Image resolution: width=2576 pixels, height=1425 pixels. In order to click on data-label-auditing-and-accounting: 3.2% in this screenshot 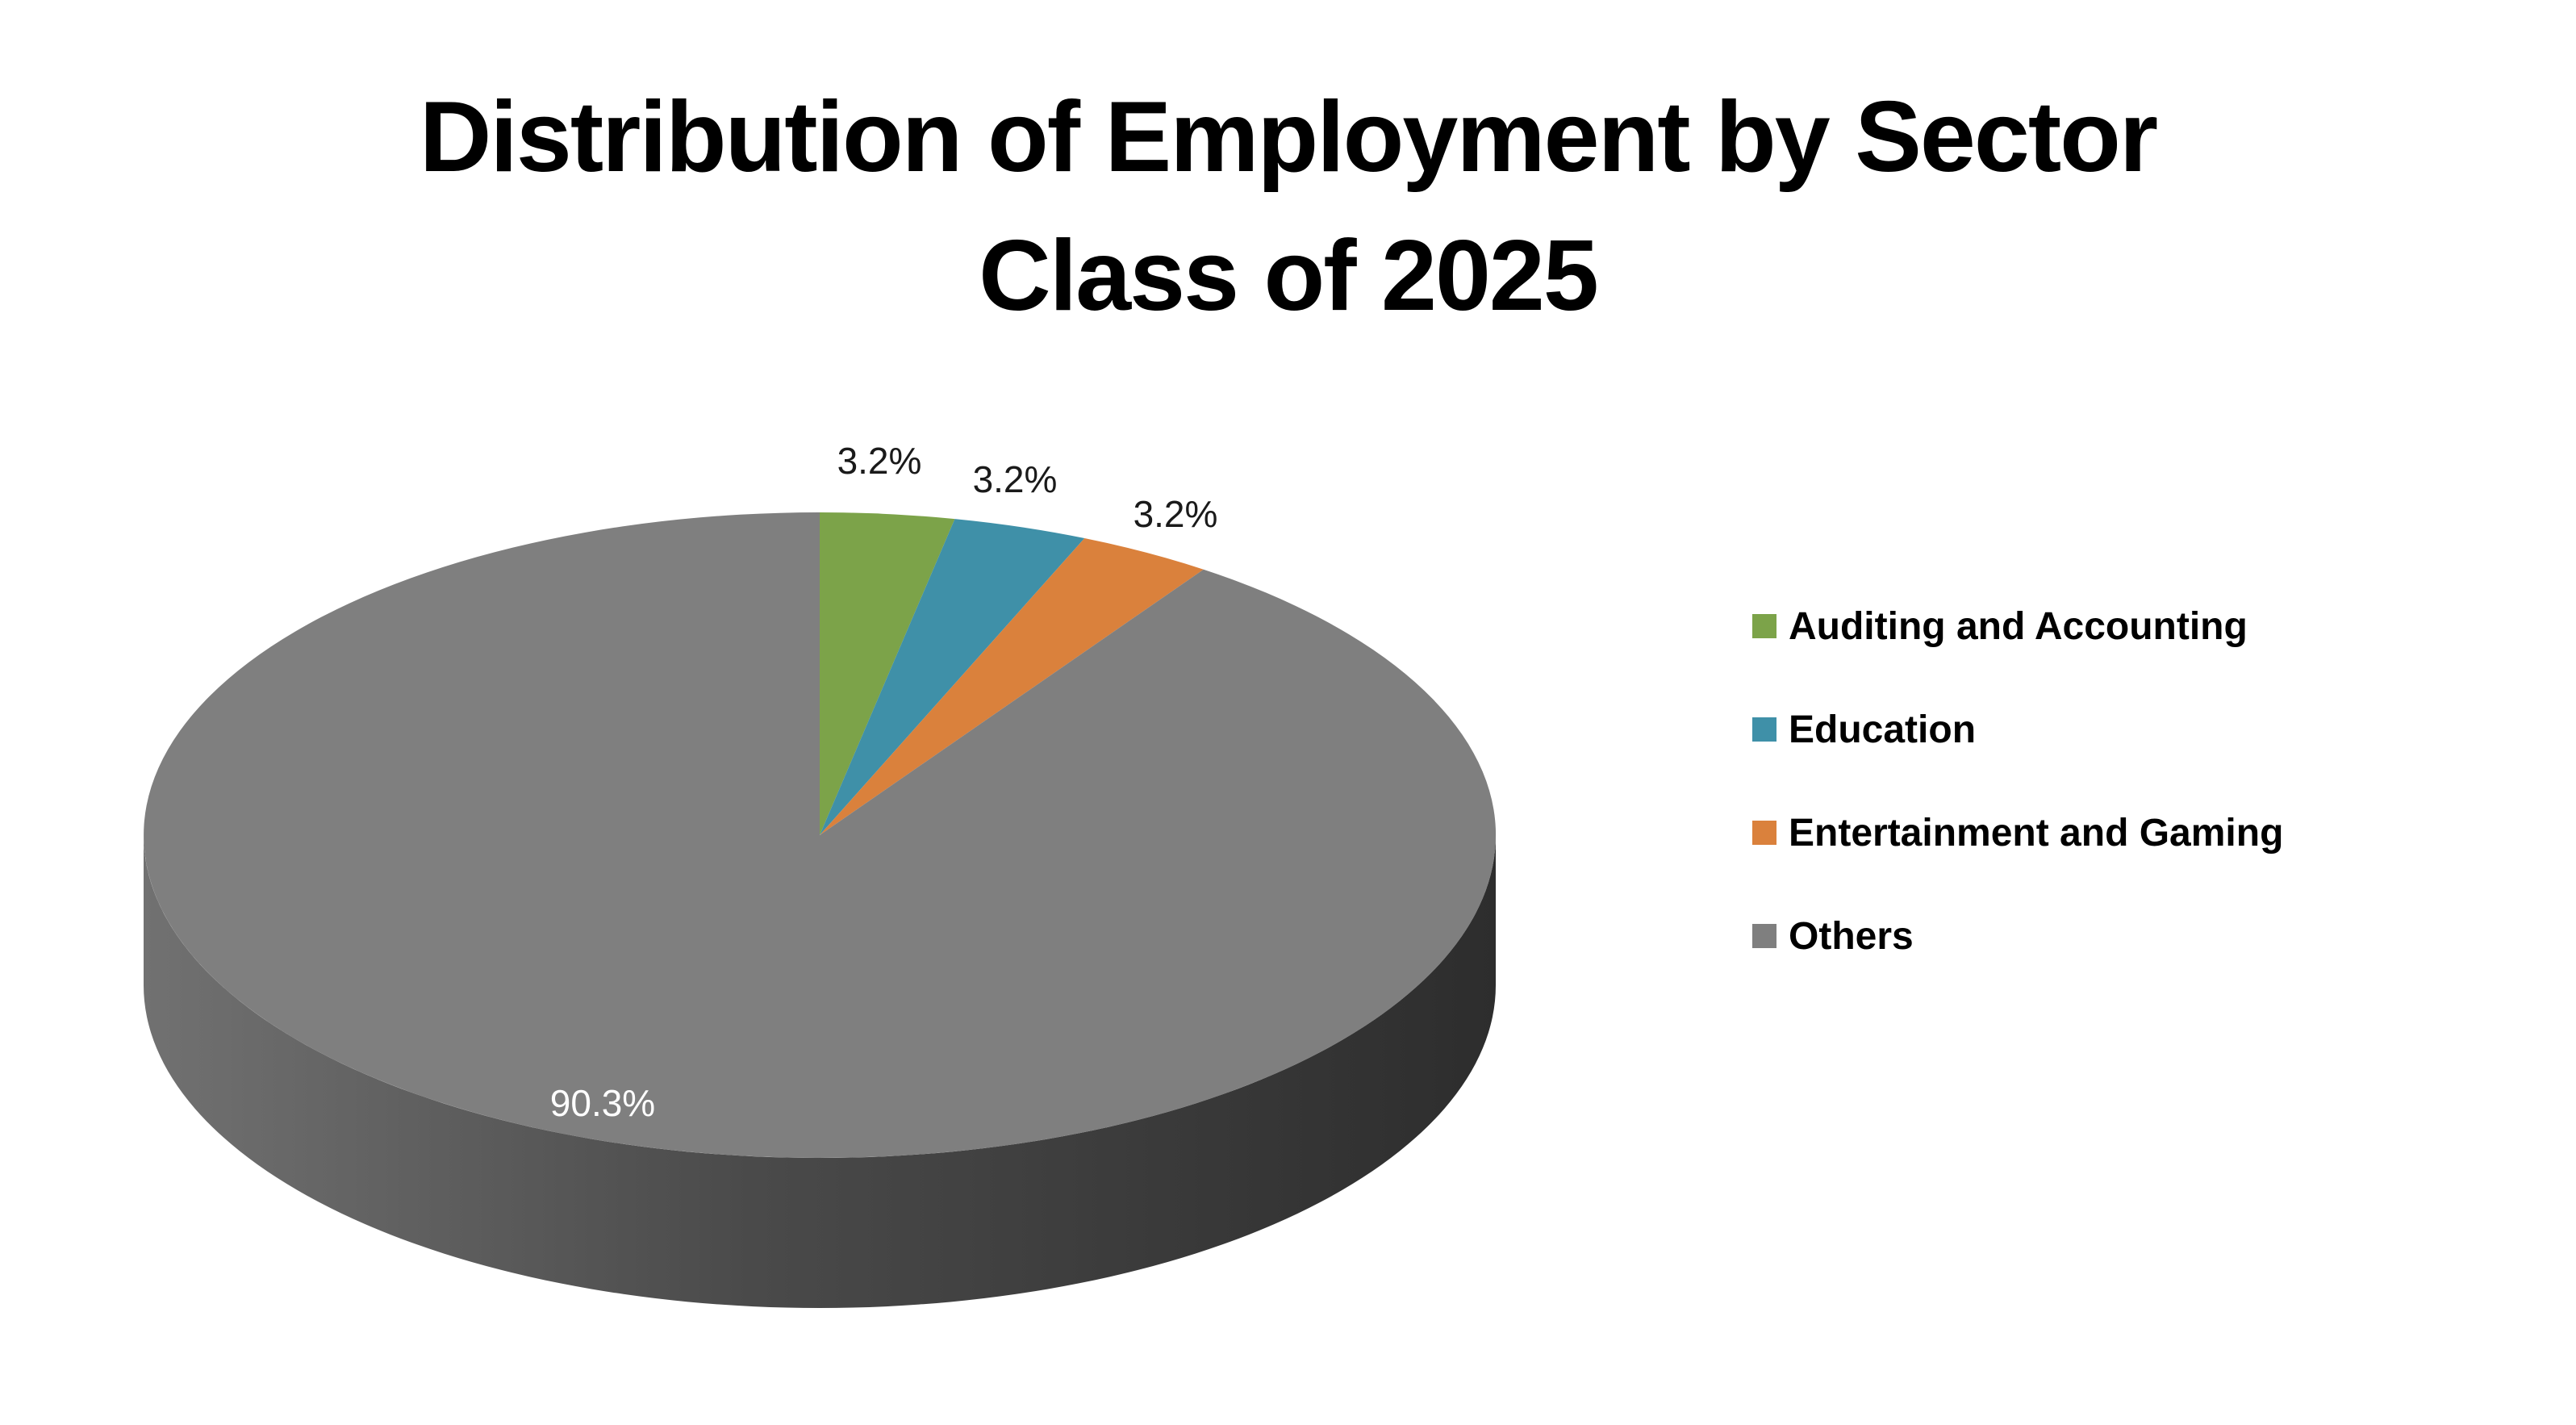, I will do `click(879, 461)`.